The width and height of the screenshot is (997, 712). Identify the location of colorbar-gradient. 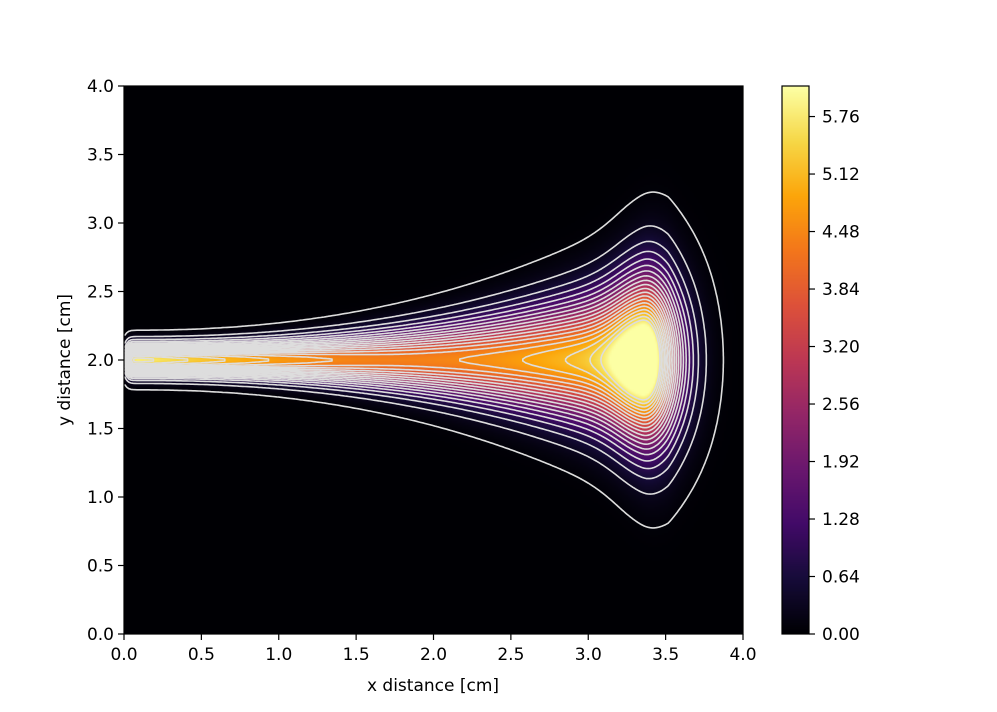
(795, 360).